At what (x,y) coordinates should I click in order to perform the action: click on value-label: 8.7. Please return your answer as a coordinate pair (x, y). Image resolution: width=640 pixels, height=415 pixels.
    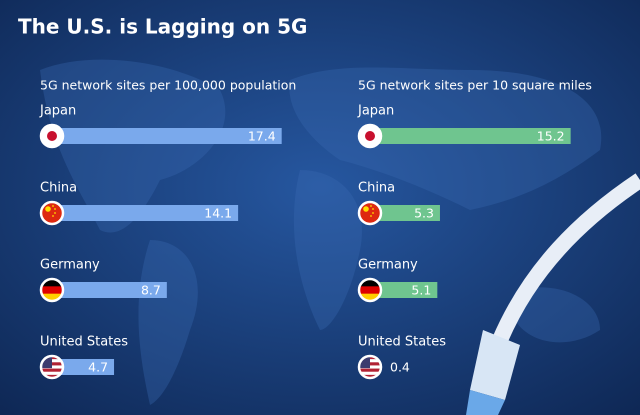
    Looking at the image, I should click on (151, 290).